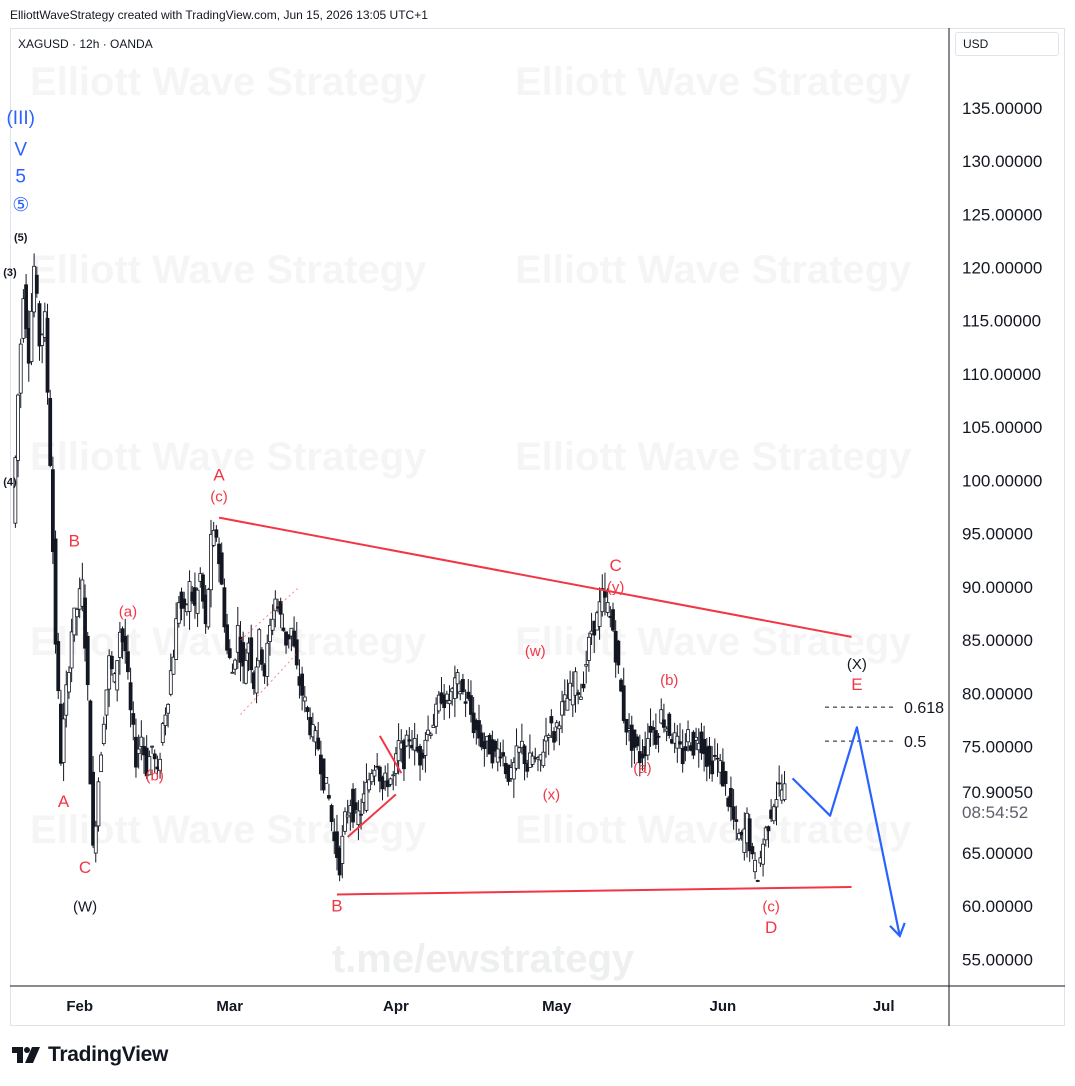 The height and width of the screenshot is (1086, 1075). I want to click on wave-label: V, so click(20, 150).